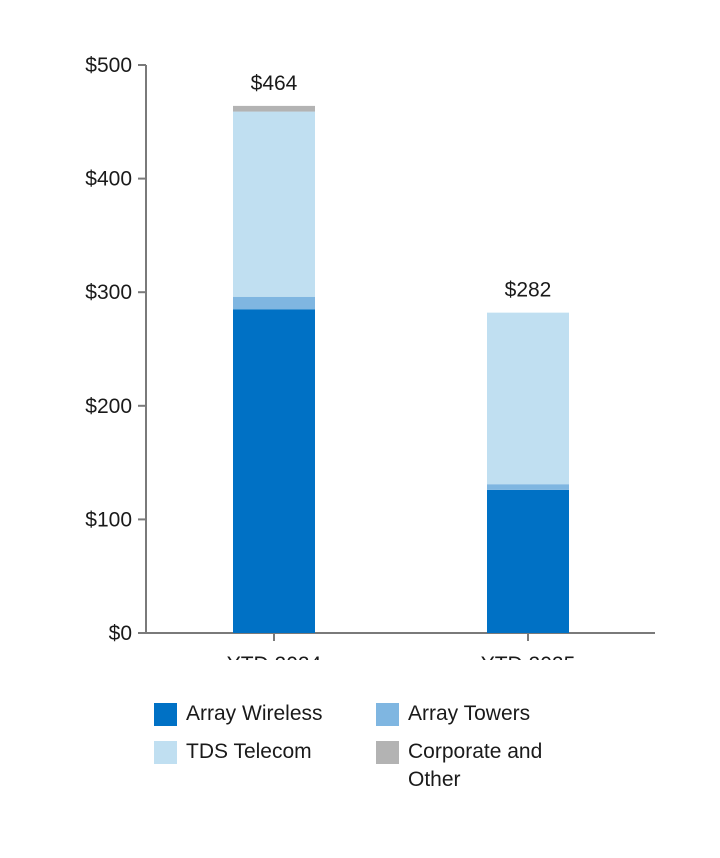 Image resolution: width=720 pixels, height=858 pixels. I want to click on legend-label: Array Wireless, so click(254, 713).